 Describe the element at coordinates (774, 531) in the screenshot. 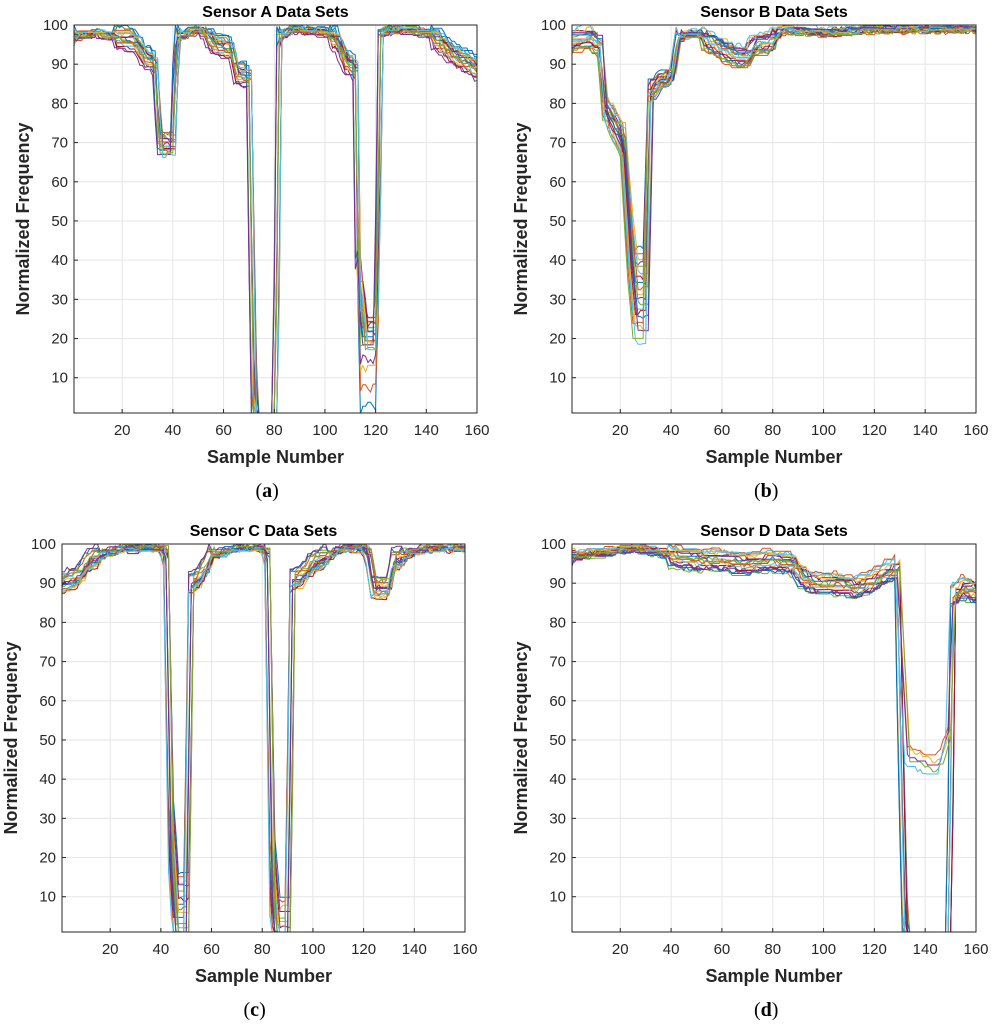

I see `chart-title: Sensor D Data Sets` at that location.